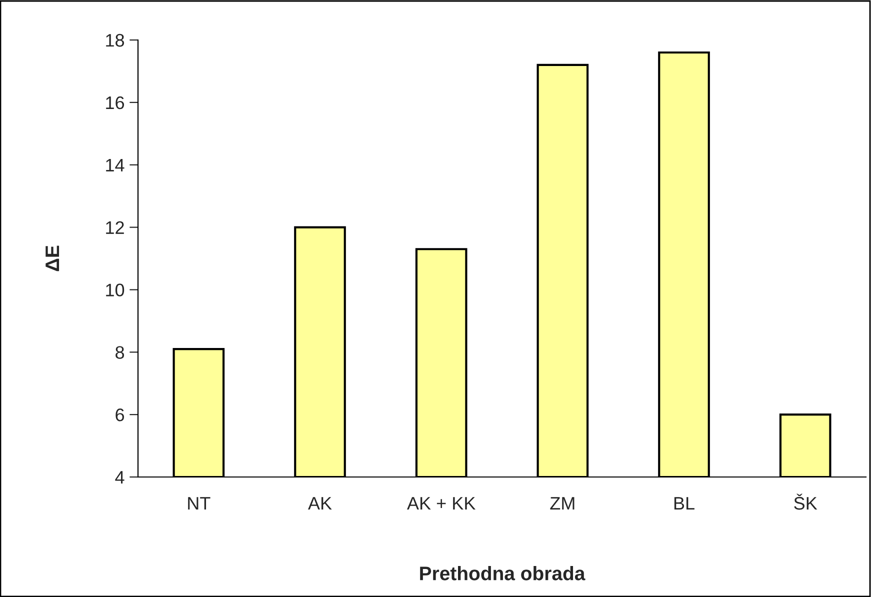 This screenshot has width=871, height=597. I want to click on x-tick-label: AK, so click(320, 503).